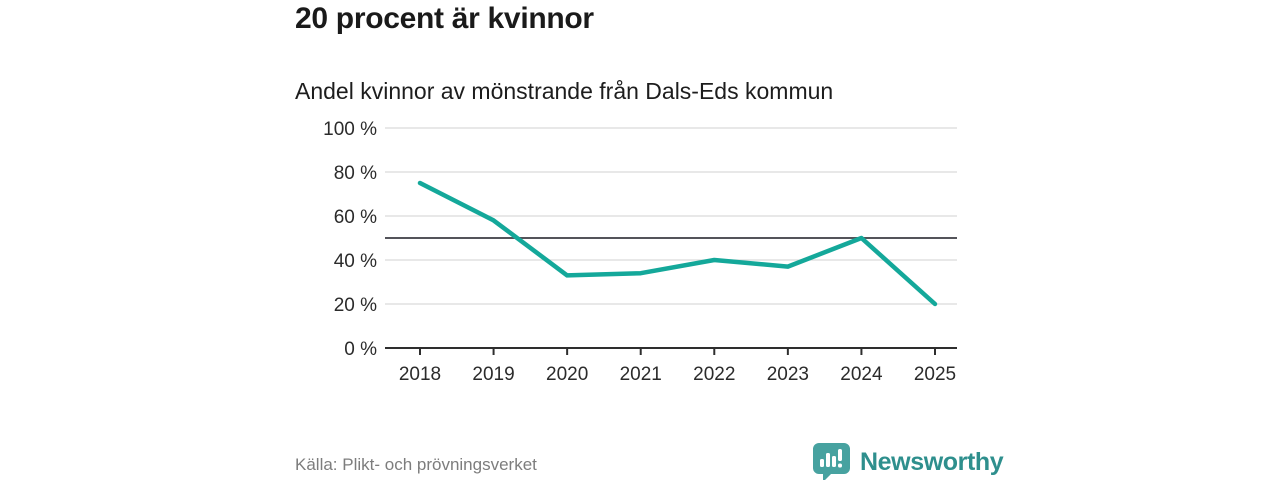  Describe the element at coordinates (567, 374) in the screenshot. I see `x-tick-label: 2020` at that location.